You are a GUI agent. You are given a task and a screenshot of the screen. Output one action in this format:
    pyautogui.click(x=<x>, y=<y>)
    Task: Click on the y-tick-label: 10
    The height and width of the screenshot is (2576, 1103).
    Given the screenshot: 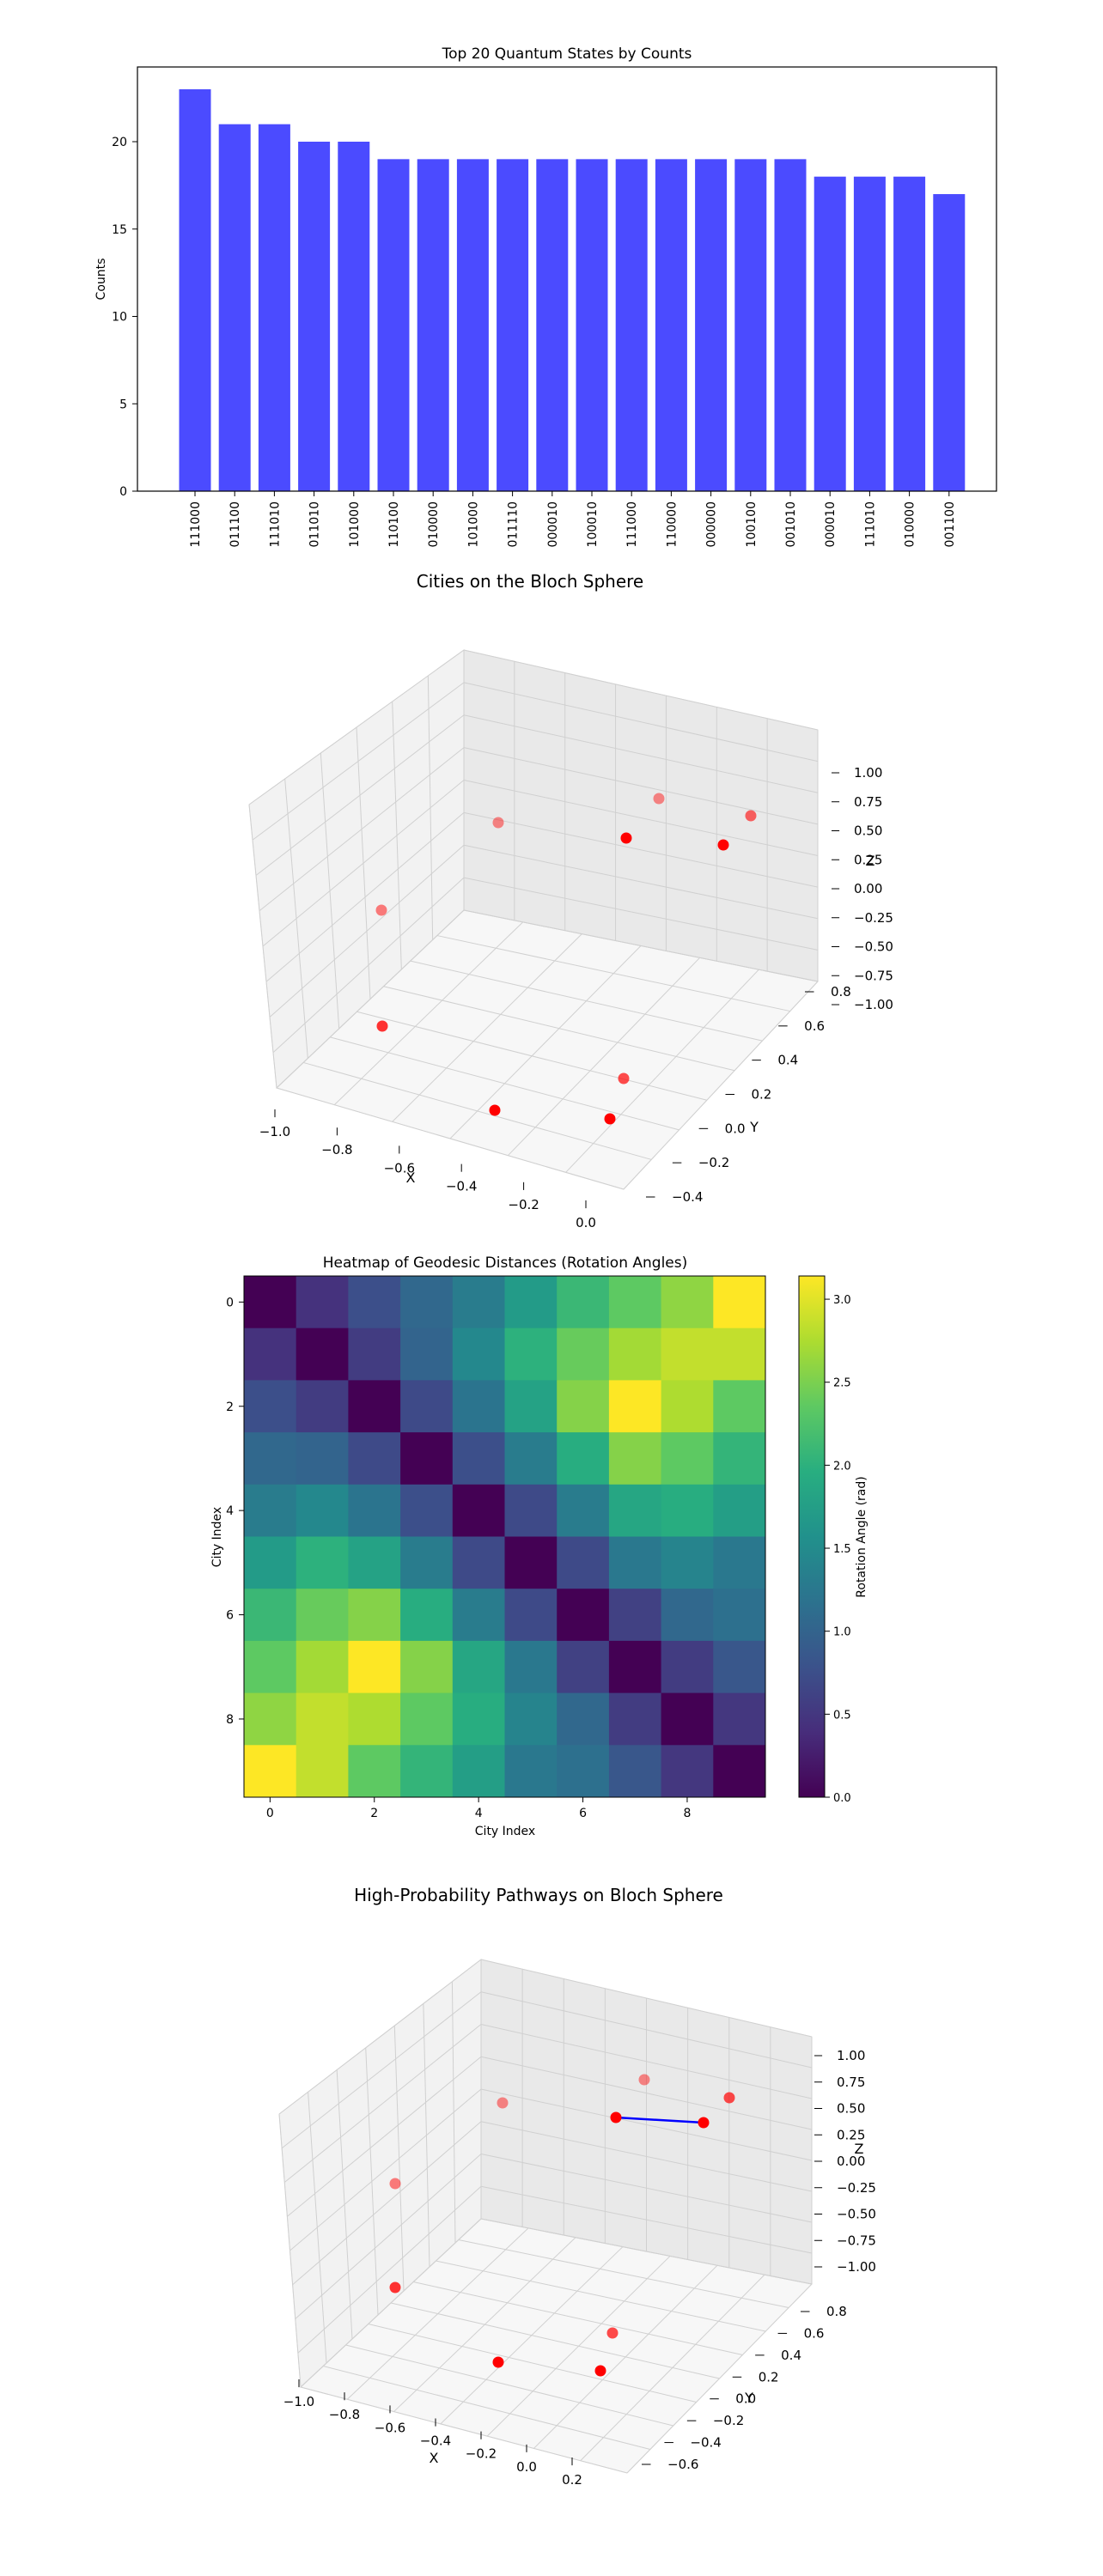 What is the action you would take?
    pyautogui.click(x=119, y=318)
    